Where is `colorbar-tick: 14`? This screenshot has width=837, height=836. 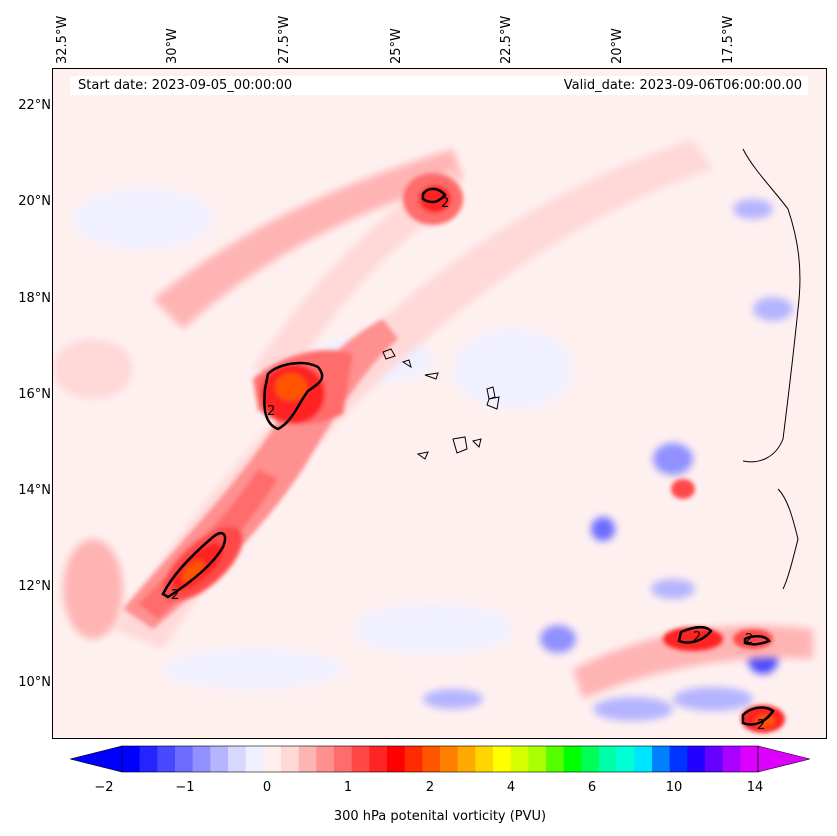 colorbar-tick: 14 is located at coordinates (755, 787).